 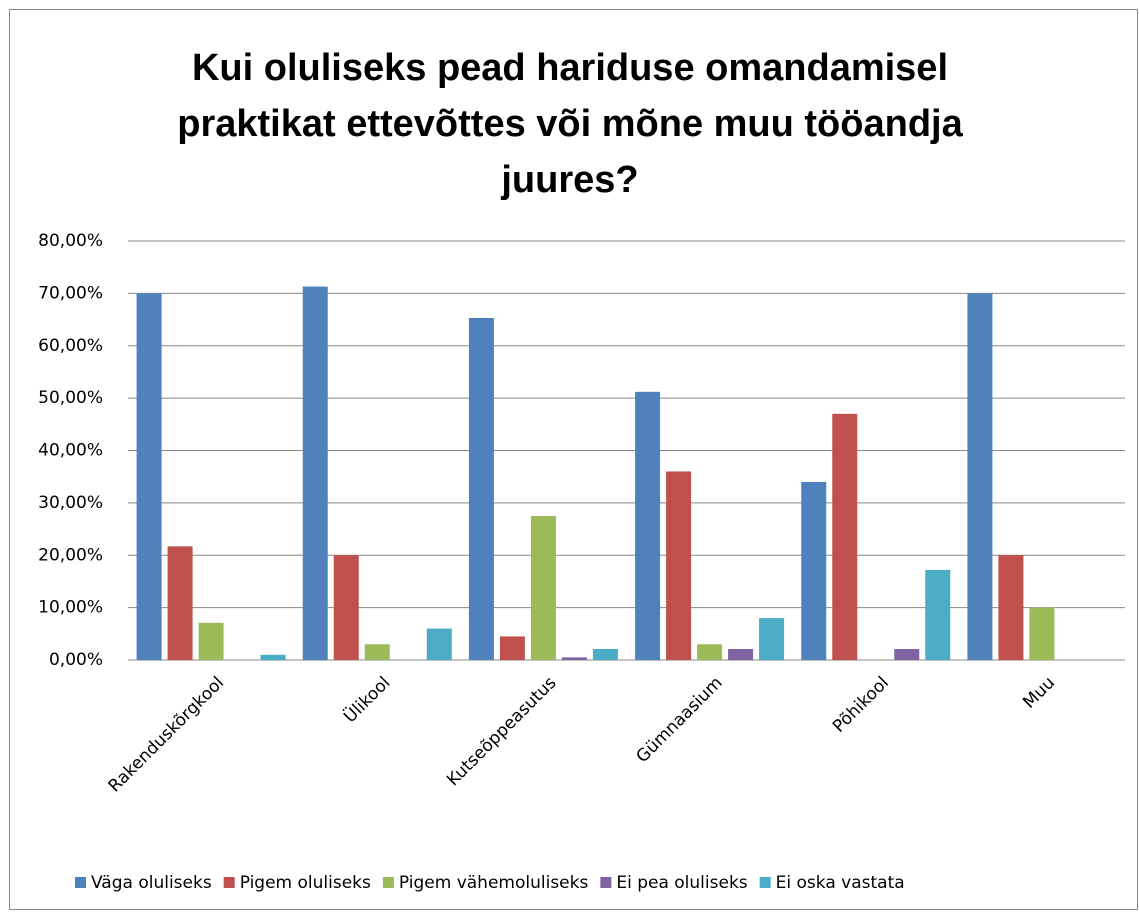 What do you see at coordinates (840, 883) in the screenshot?
I see `legend-label: Ei oska vastata` at bounding box center [840, 883].